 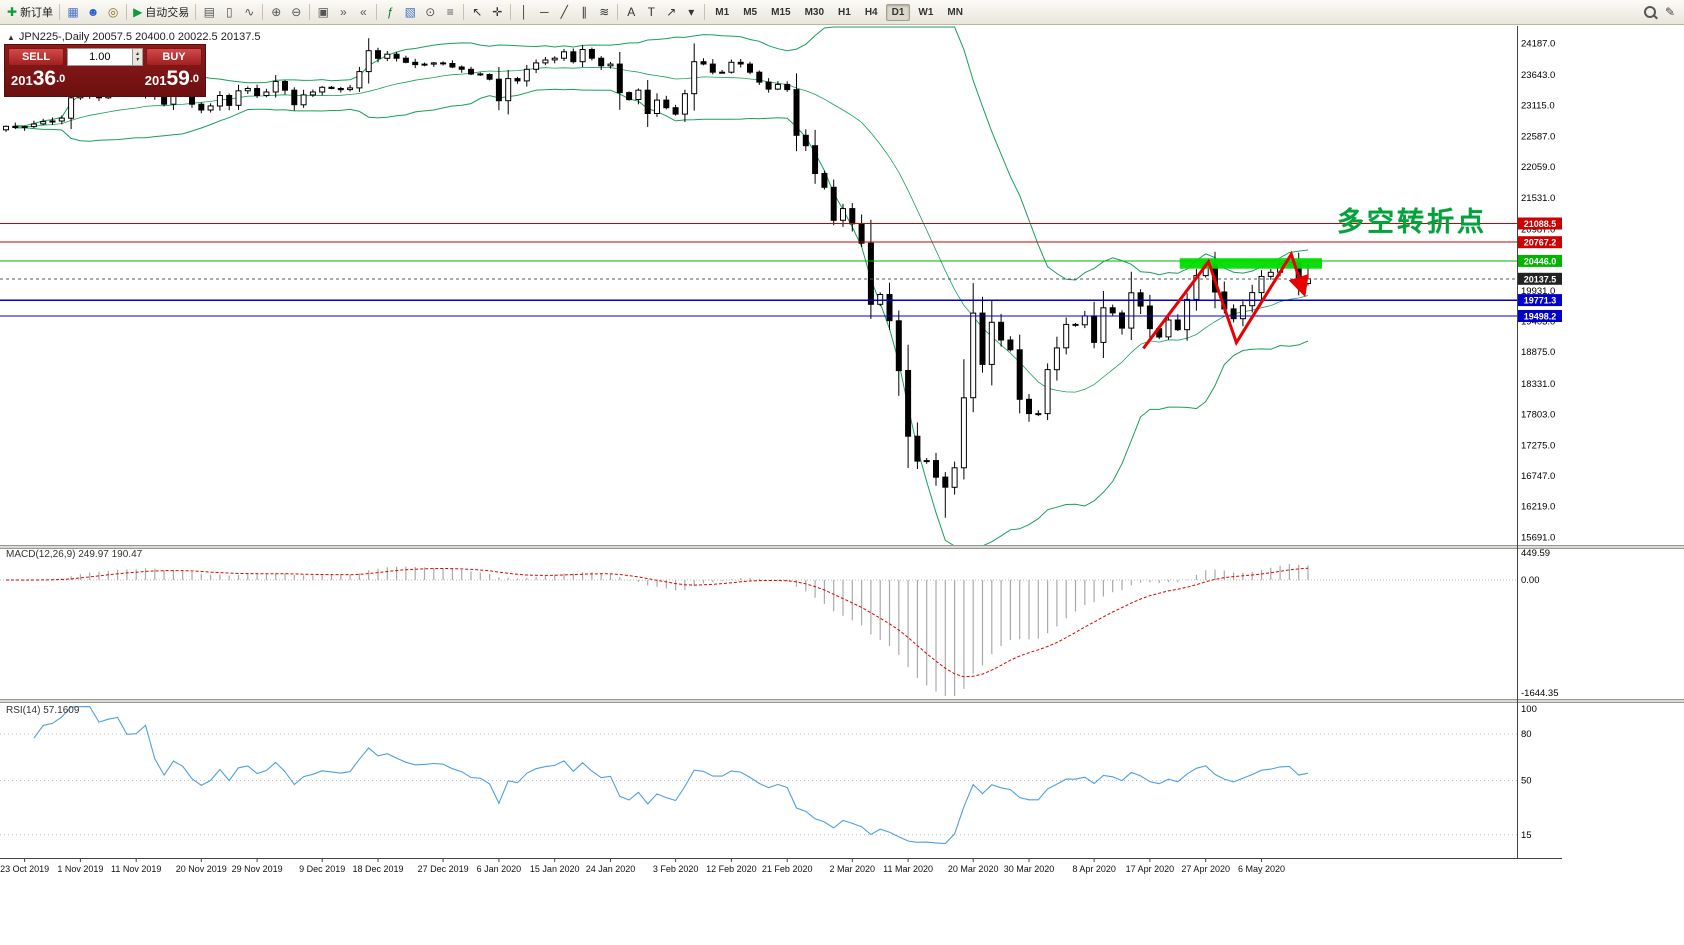 What do you see at coordinates (450, 12) in the screenshot?
I see `templates-button: ≡` at bounding box center [450, 12].